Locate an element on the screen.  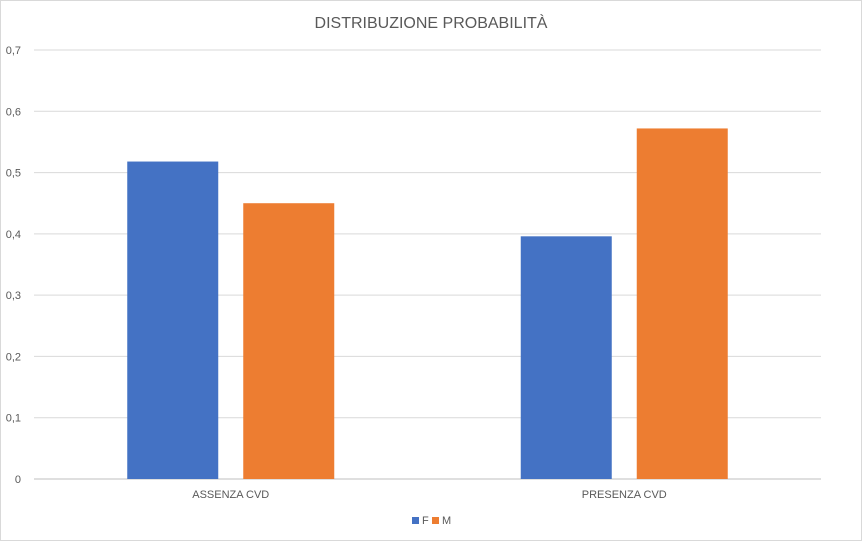
y-tick-label: 0,3 is located at coordinates (13, 296).